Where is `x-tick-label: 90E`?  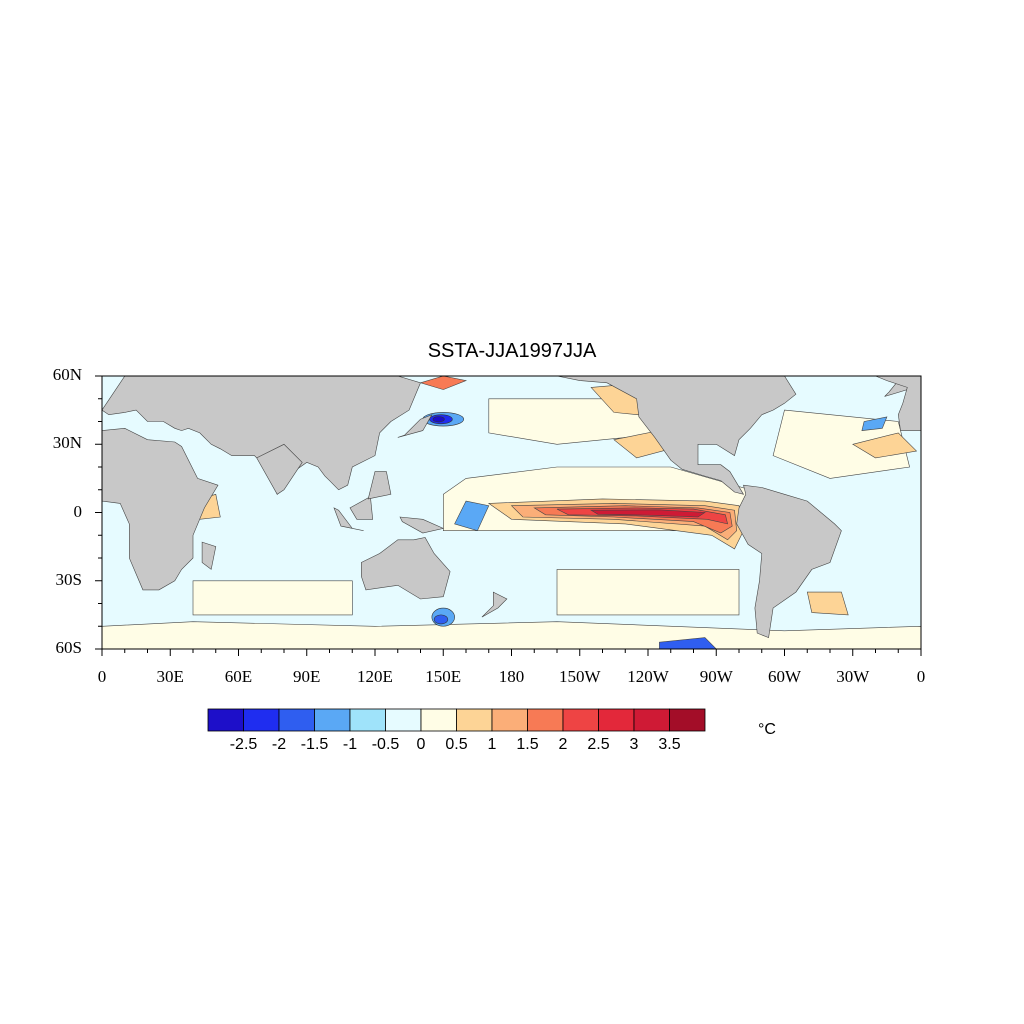 x-tick-label: 90E is located at coordinates (307, 676).